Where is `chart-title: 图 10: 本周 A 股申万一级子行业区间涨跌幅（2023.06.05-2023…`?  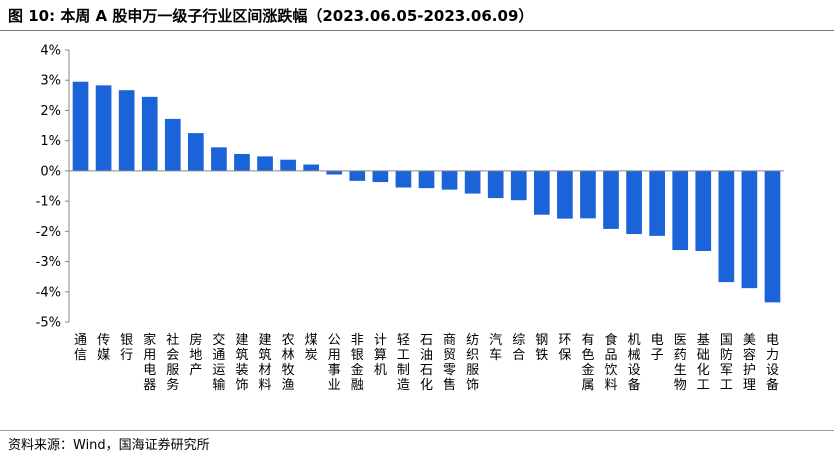
chart-title: 图 10: 本周 A 股申万一级子行业区间涨跌幅（2023.06.05-2023… is located at coordinates (271, 16).